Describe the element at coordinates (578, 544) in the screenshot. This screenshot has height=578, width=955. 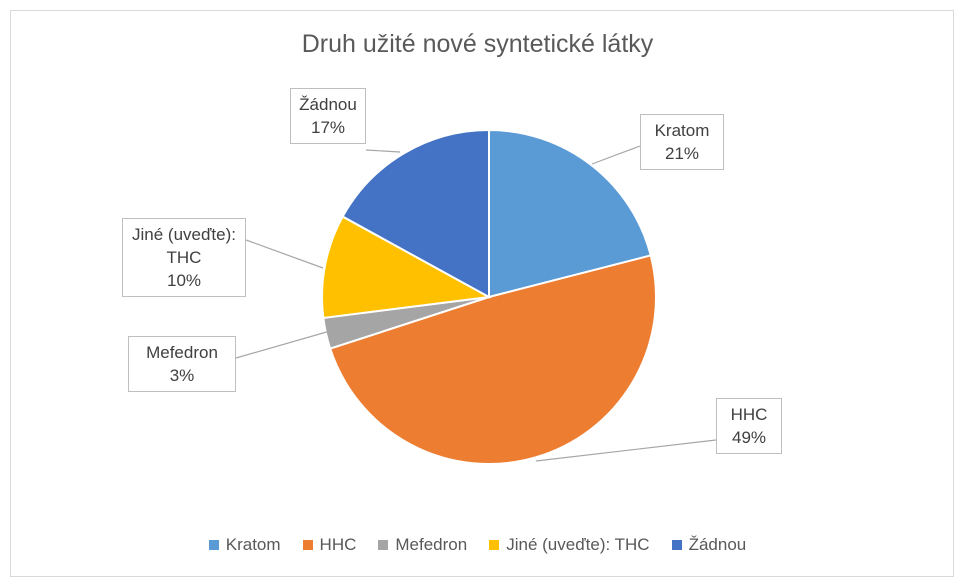
I see `legend-label: Jiné (uveďte): THC` at that location.